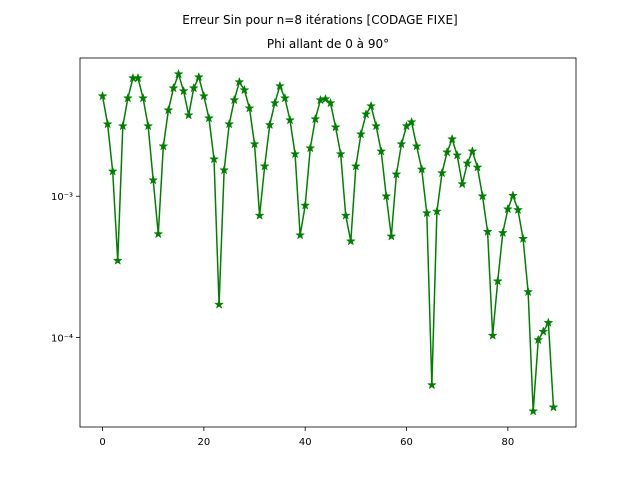 The image size is (640, 480). Describe the element at coordinates (102, 442) in the screenshot. I see `x-tick-label: 0` at that location.